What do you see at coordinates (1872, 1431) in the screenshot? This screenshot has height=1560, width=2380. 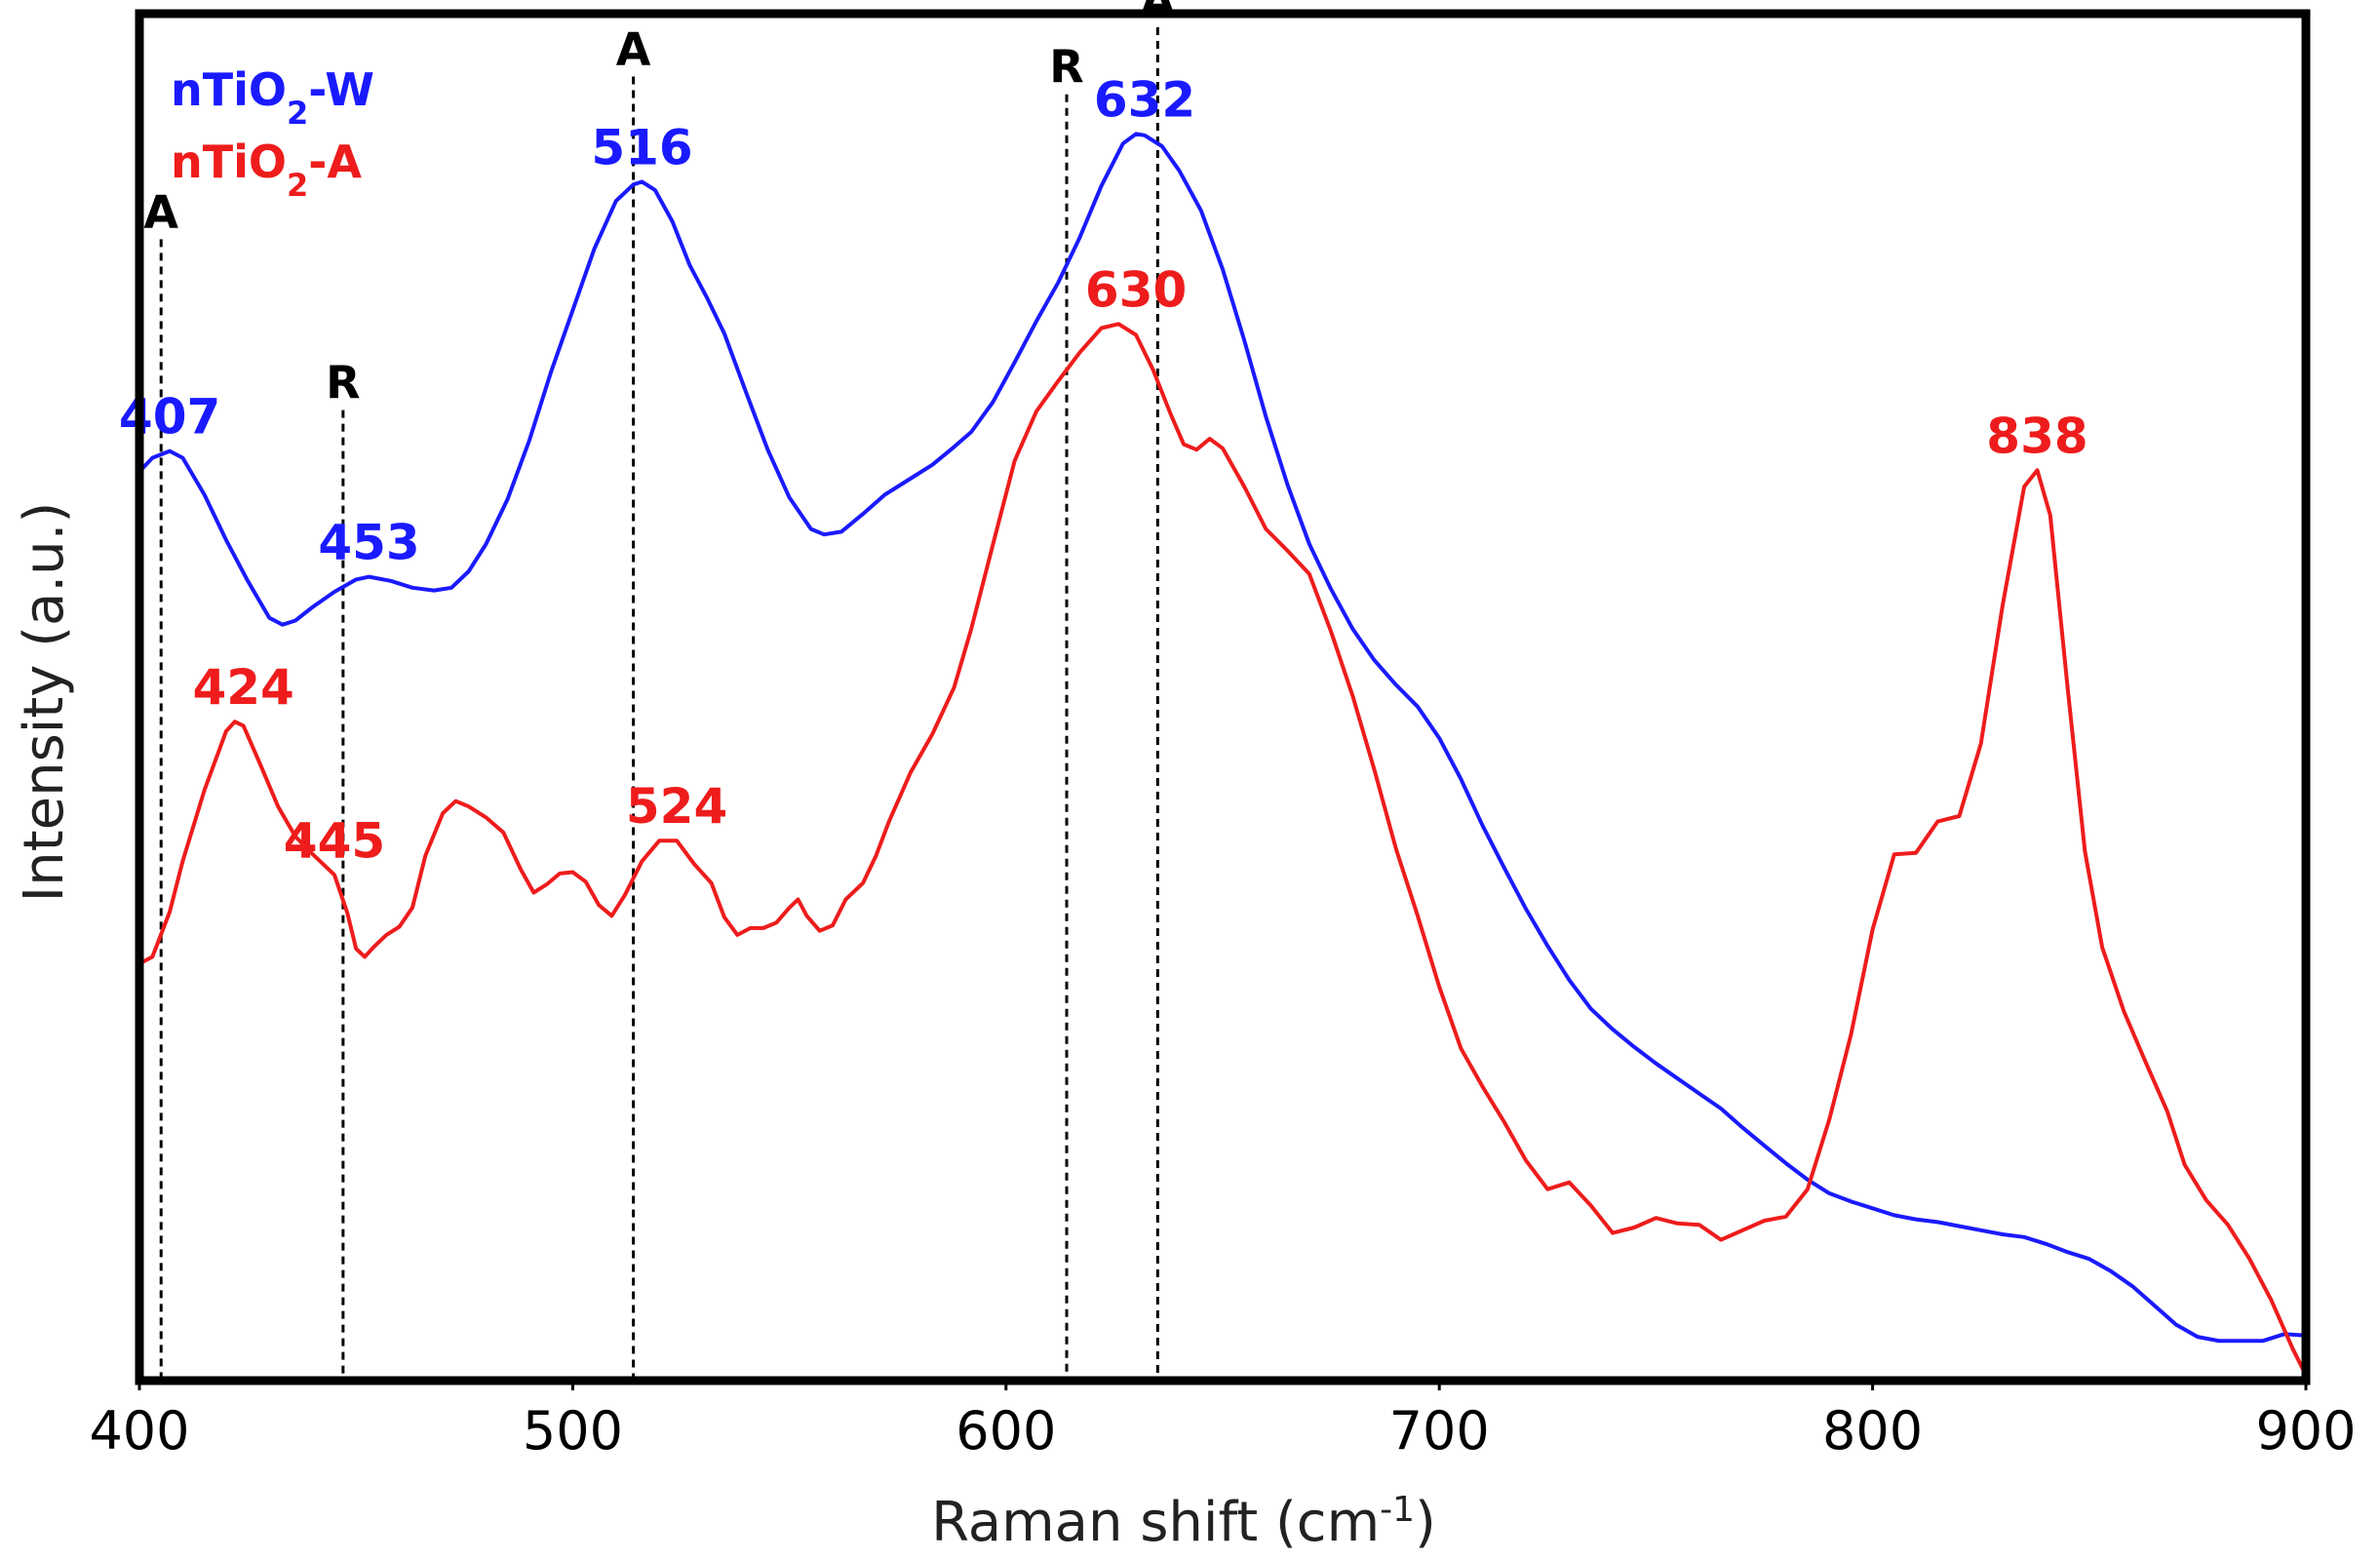 I see `x-tick-label-800: 800` at bounding box center [1872, 1431].